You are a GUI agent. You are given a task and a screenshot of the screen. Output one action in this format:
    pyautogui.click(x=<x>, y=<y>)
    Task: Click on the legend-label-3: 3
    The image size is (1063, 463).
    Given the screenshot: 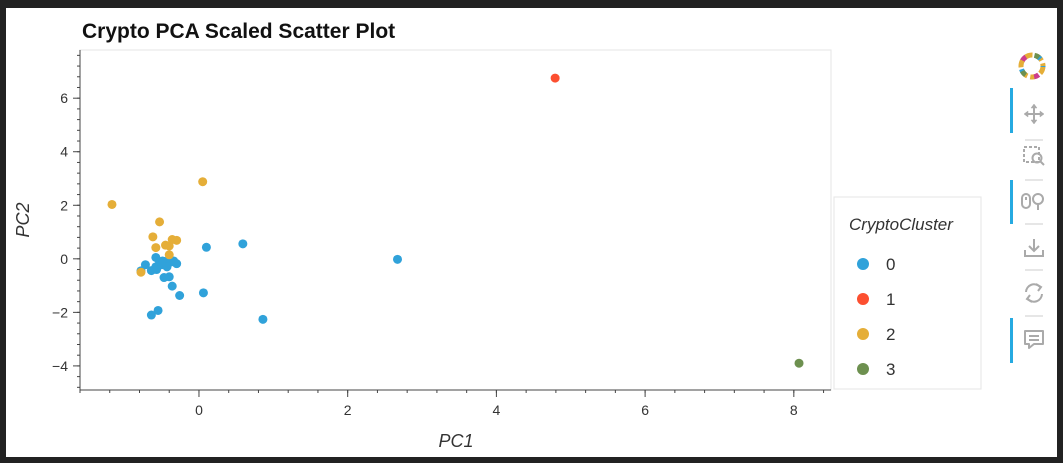 What is the action you would take?
    pyautogui.click(x=890, y=369)
    